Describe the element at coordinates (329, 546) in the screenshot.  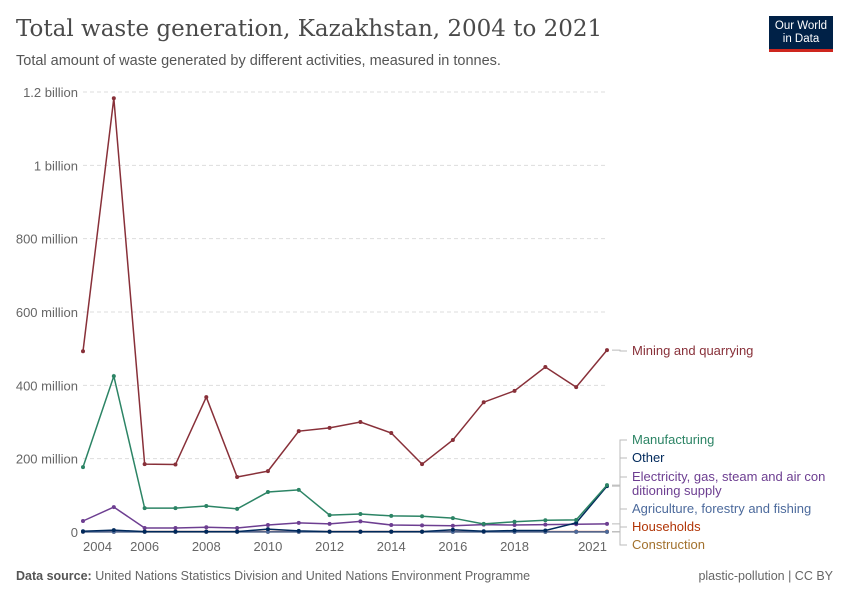
I see `x-tick-label: 2012` at that location.